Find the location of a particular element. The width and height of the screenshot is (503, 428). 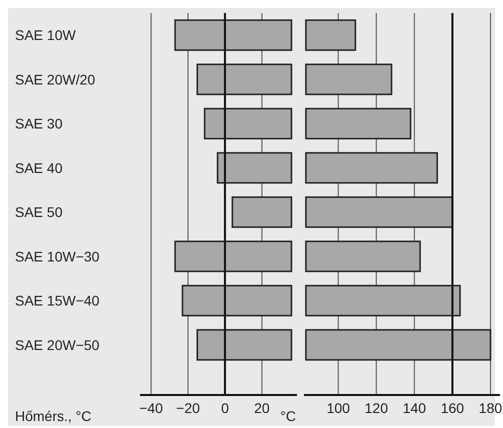

y-tick-label: SAE 10W is located at coordinates (45, 35).